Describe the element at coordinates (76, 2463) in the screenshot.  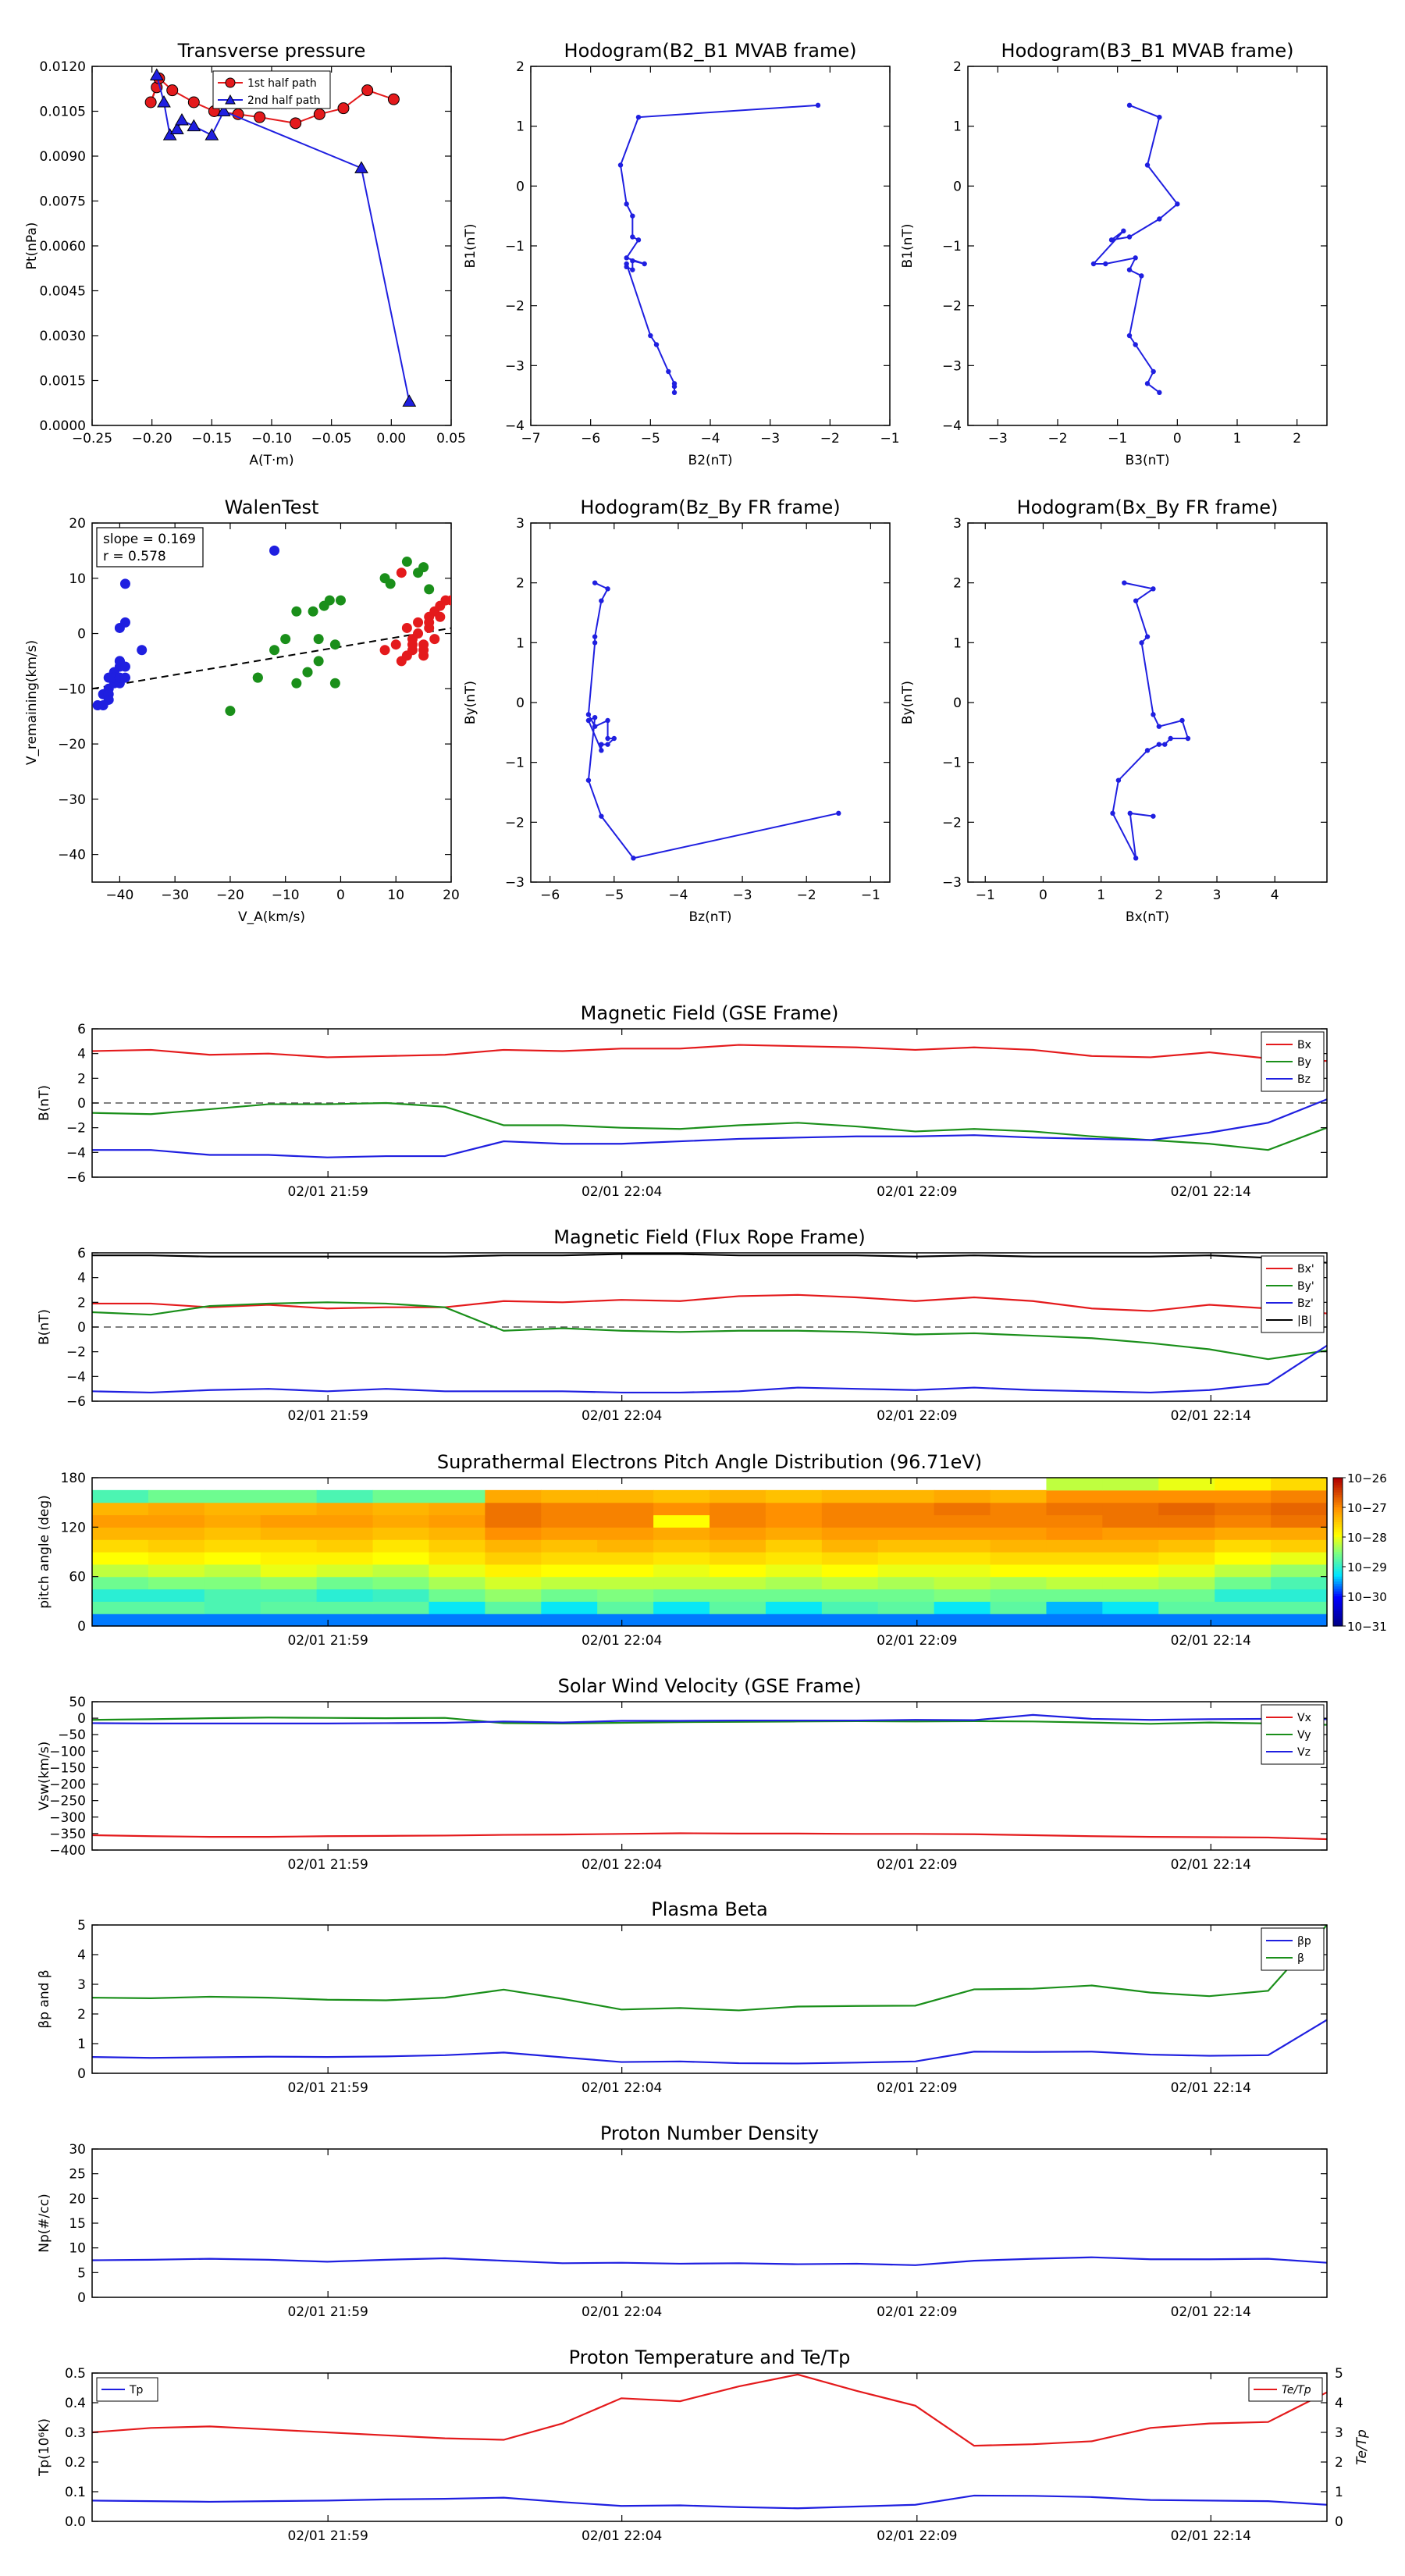
I see `y-tick-label: 0.2` at that location.